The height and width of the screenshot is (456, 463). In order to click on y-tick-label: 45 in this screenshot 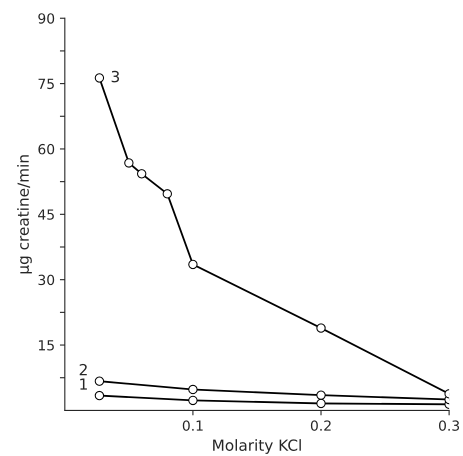, I will do `click(46, 214)`.